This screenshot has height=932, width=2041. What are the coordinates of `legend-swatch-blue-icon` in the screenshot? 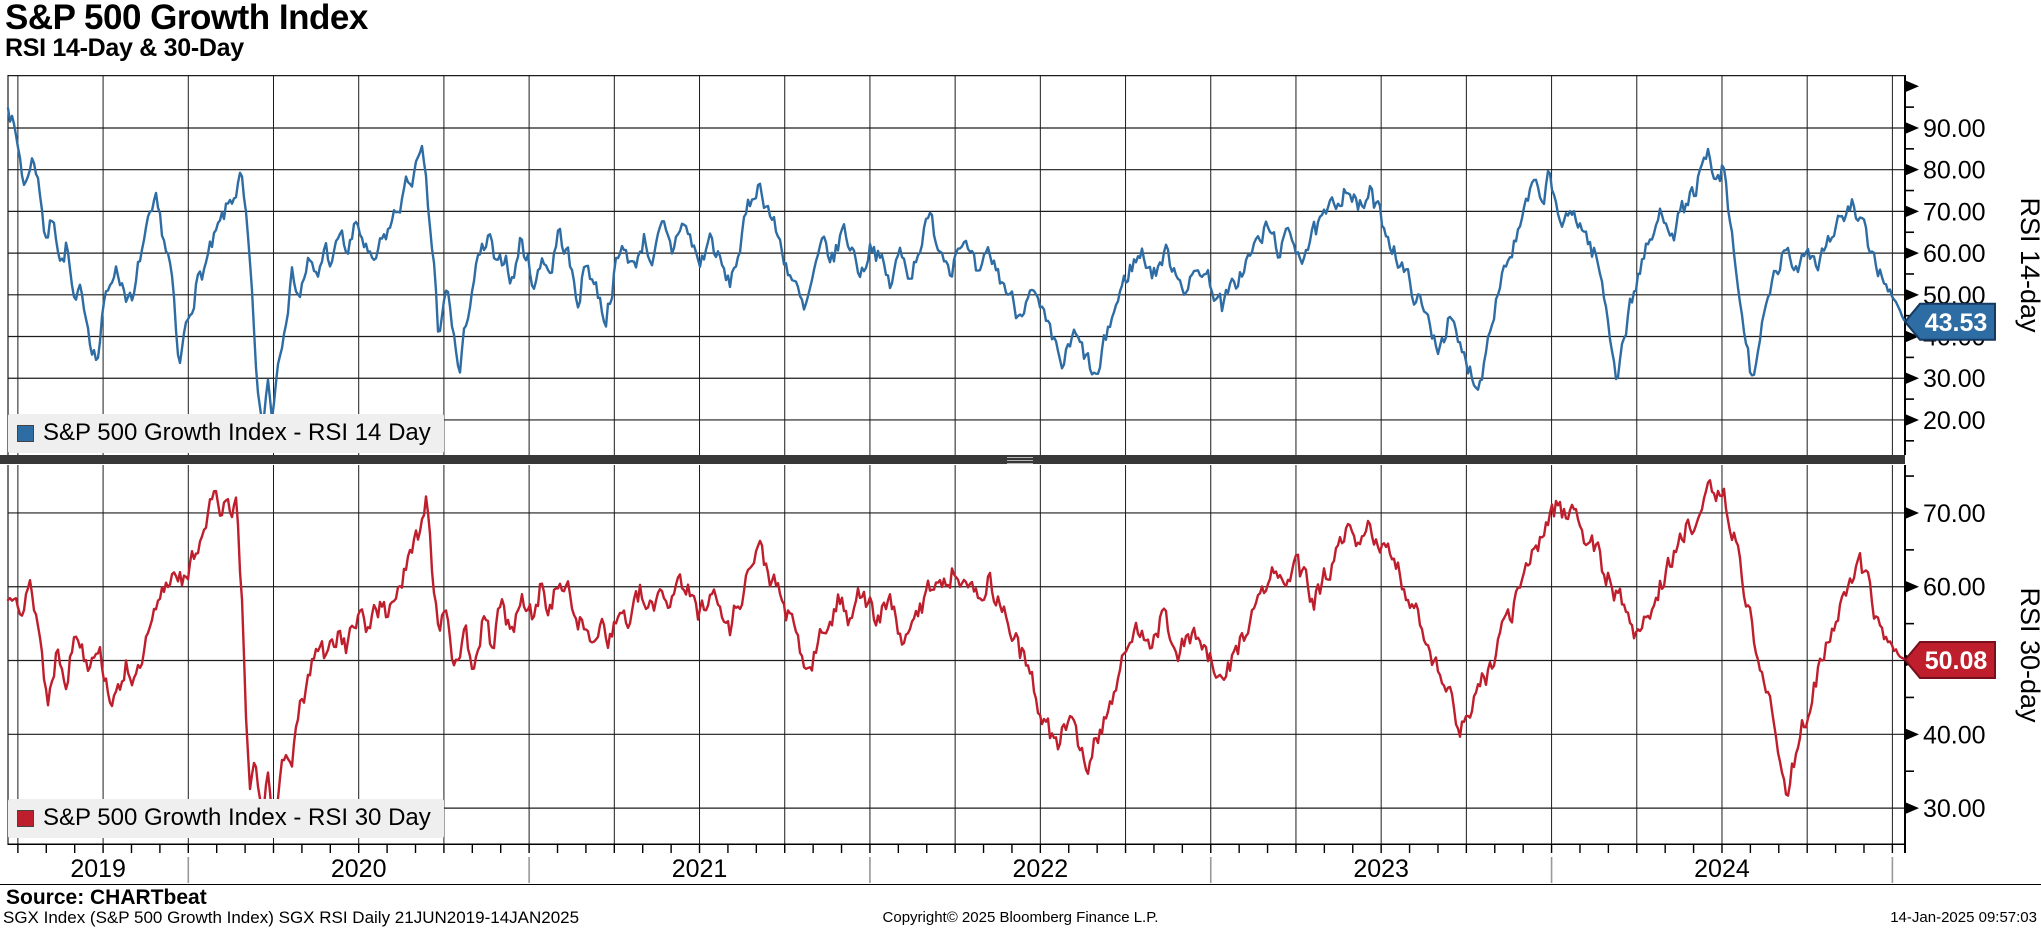 It's located at (25, 433).